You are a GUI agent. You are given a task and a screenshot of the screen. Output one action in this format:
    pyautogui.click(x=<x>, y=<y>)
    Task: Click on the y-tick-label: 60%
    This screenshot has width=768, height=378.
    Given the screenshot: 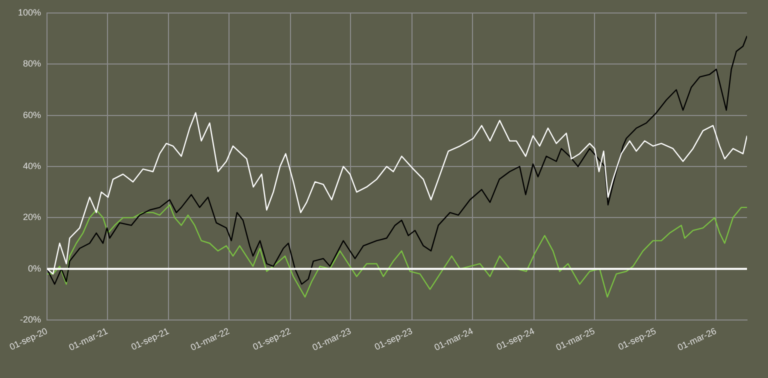 What is the action you would take?
    pyautogui.click(x=31, y=115)
    